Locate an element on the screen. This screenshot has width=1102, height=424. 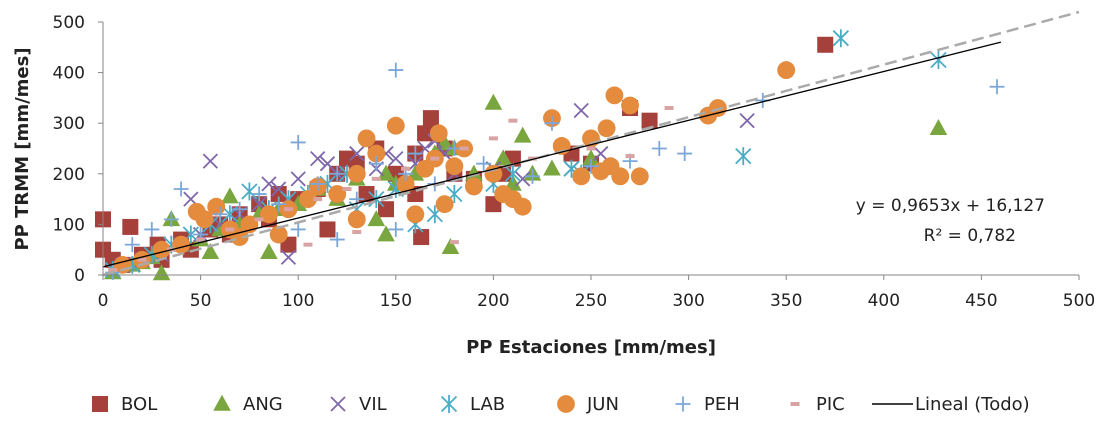
x-tick-label: 50 is located at coordinates (201, 301).